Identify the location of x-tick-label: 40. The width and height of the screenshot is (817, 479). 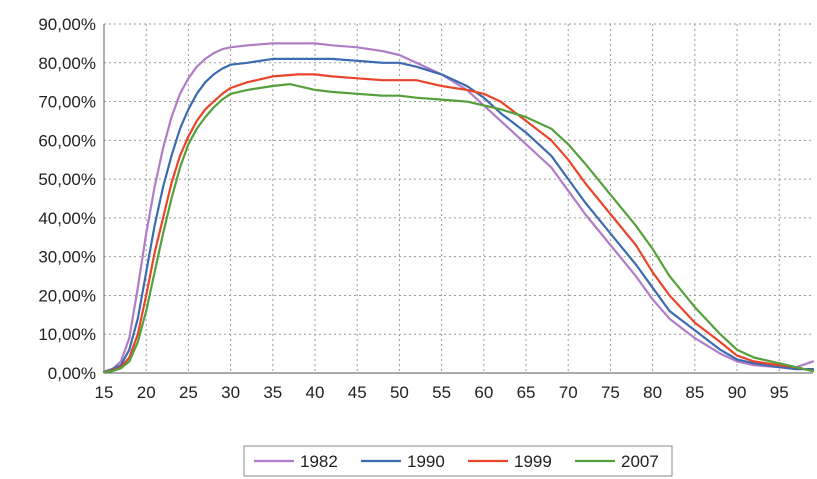
(315, 392).